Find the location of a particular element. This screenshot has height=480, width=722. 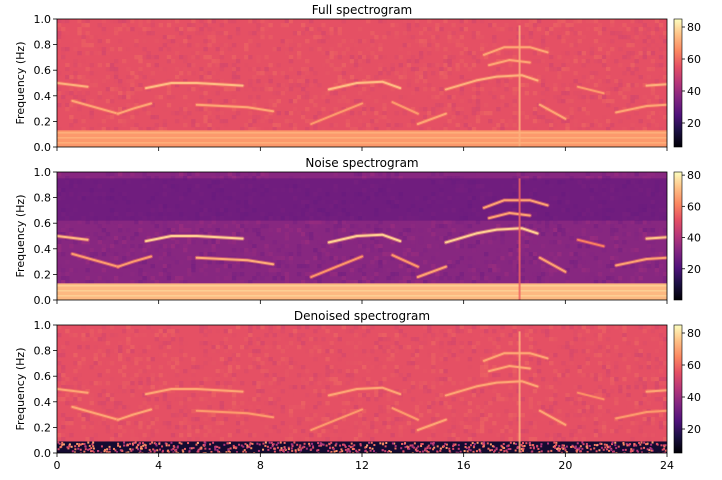

y-tick-label: 0.8 is located at coordinates (43, 351).